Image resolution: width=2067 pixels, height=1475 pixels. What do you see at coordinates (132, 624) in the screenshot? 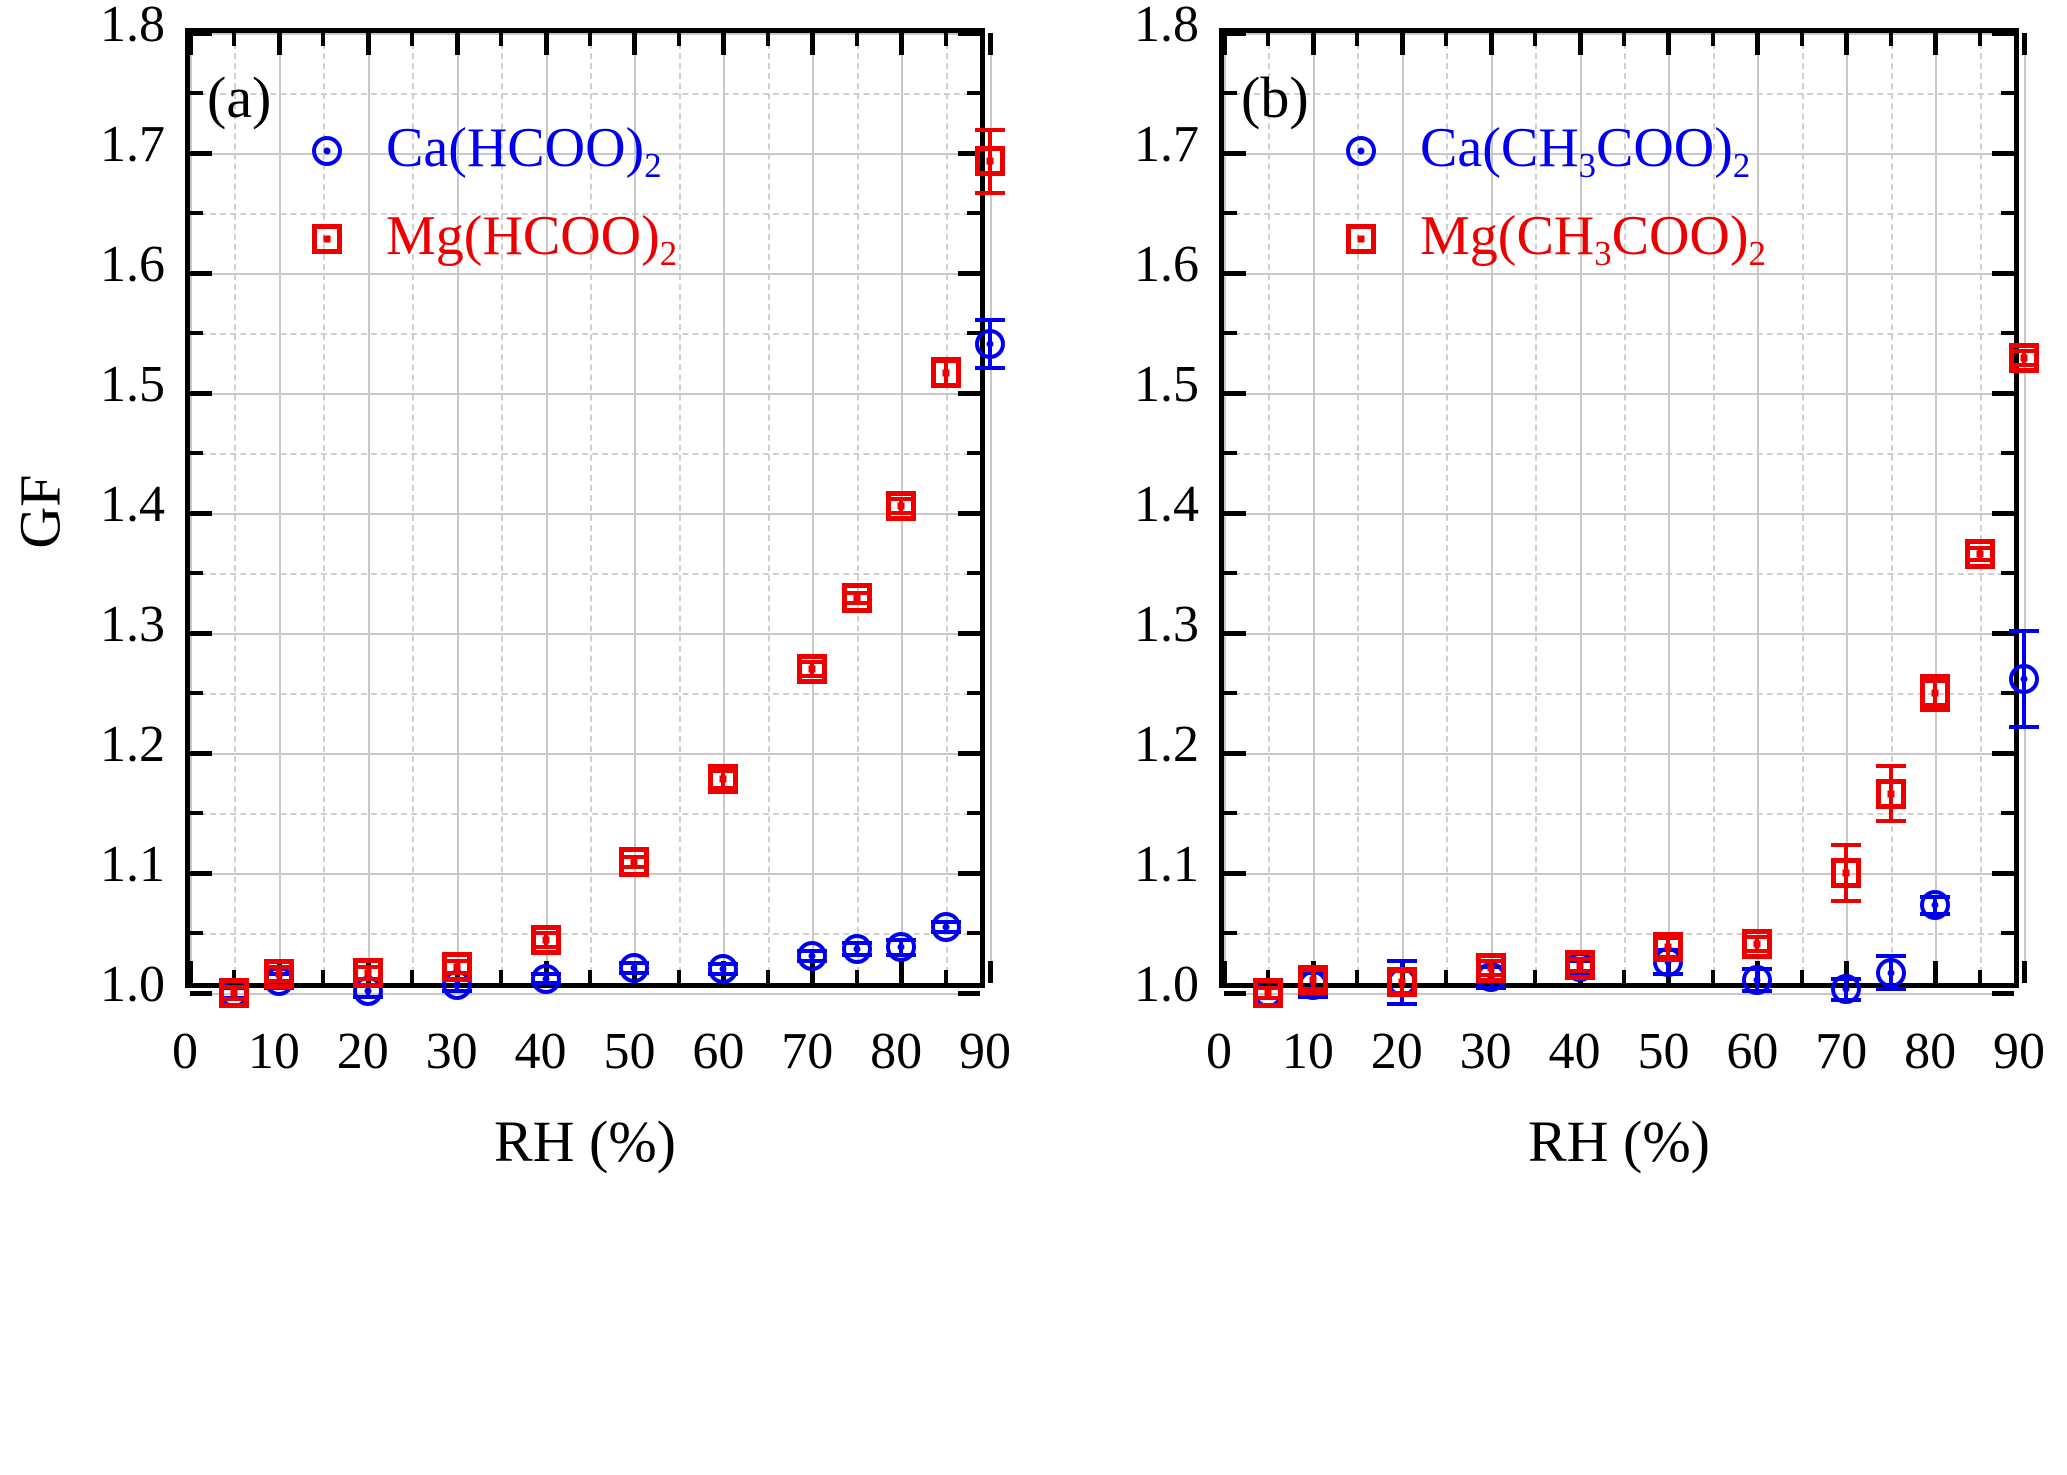
I see `y-tick-label: 1.3` at bounding box center [132, 624].